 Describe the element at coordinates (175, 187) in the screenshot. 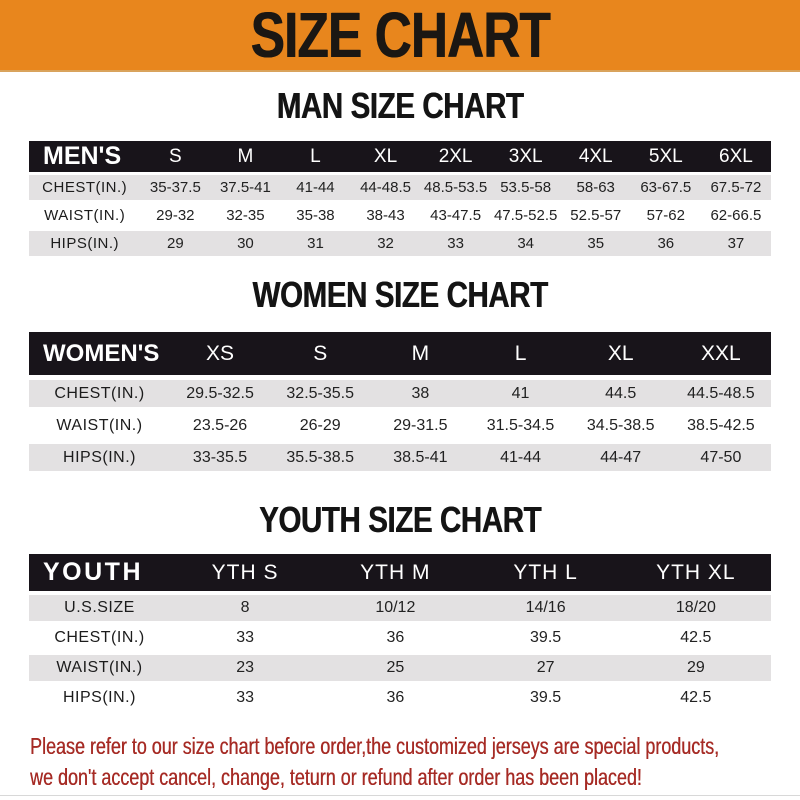

I see `size-cell: 35-37.5` at that location.